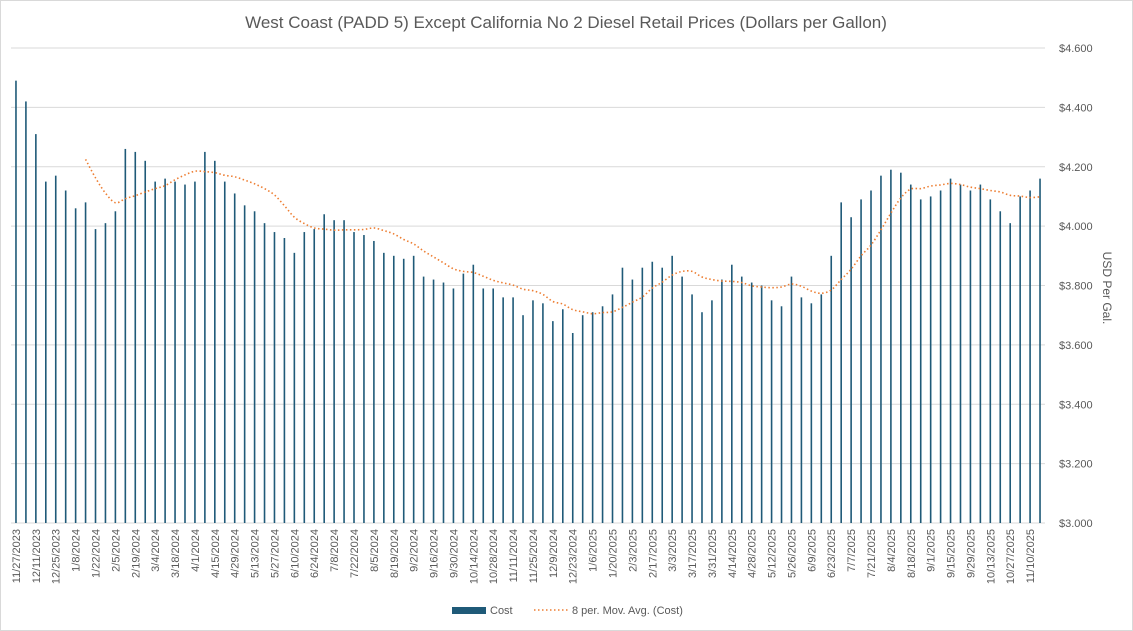 This screenshot has width=1133, height=631. I want to click on legend-swatch-cost, so click(469, 610).